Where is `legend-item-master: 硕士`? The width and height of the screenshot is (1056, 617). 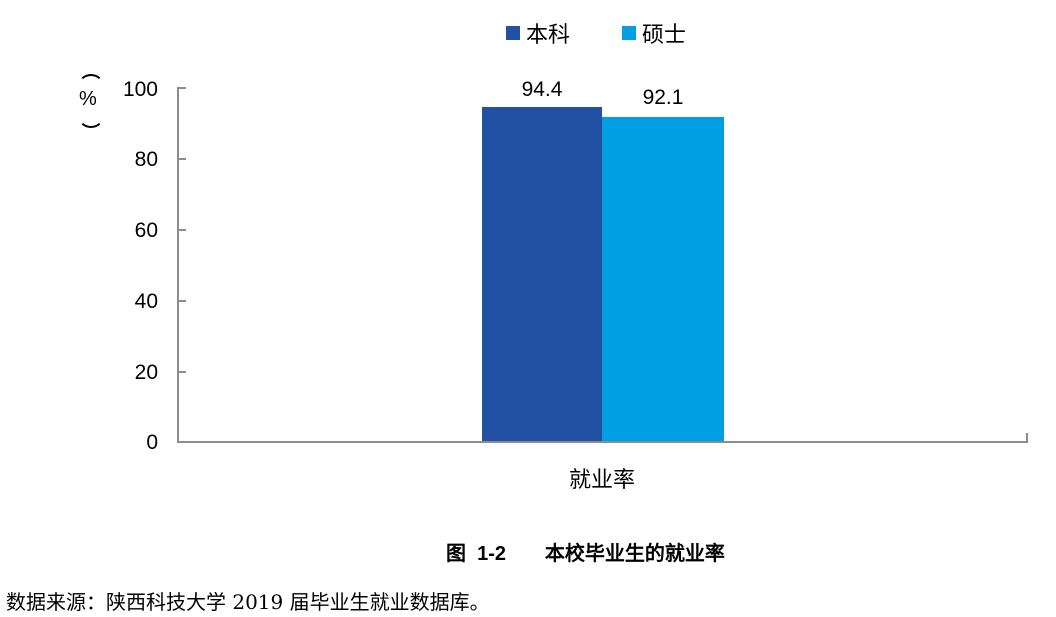 legend-item-master: 硕士 is located at coordinates (654, 33).